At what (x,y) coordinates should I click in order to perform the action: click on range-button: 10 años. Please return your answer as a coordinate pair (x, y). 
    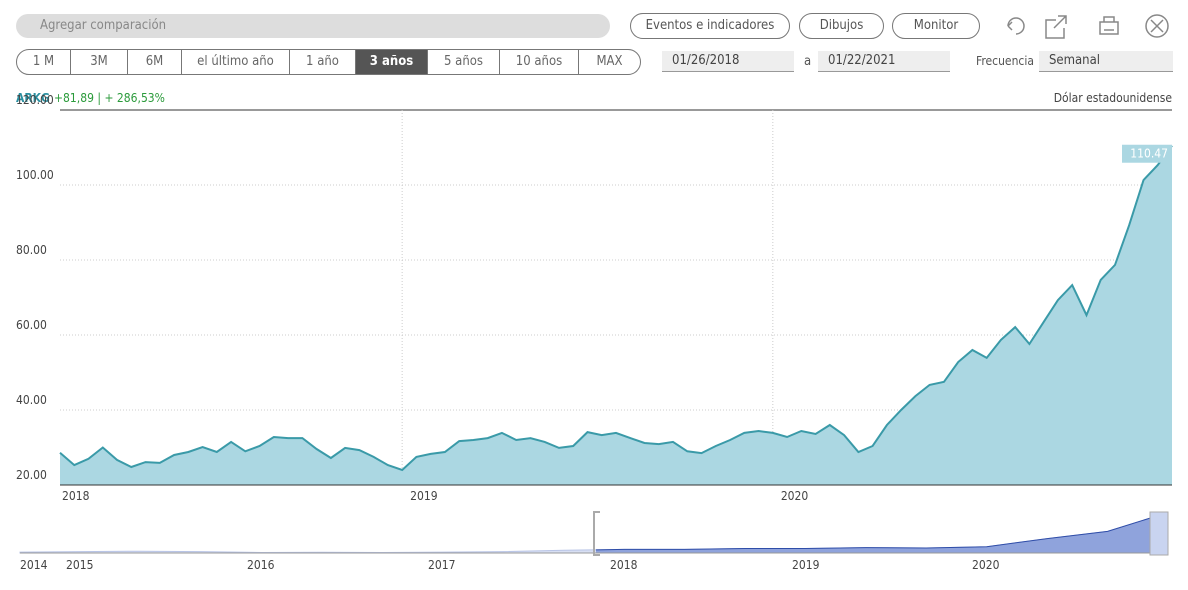
    Looking at the image, I should click on (538, 62).